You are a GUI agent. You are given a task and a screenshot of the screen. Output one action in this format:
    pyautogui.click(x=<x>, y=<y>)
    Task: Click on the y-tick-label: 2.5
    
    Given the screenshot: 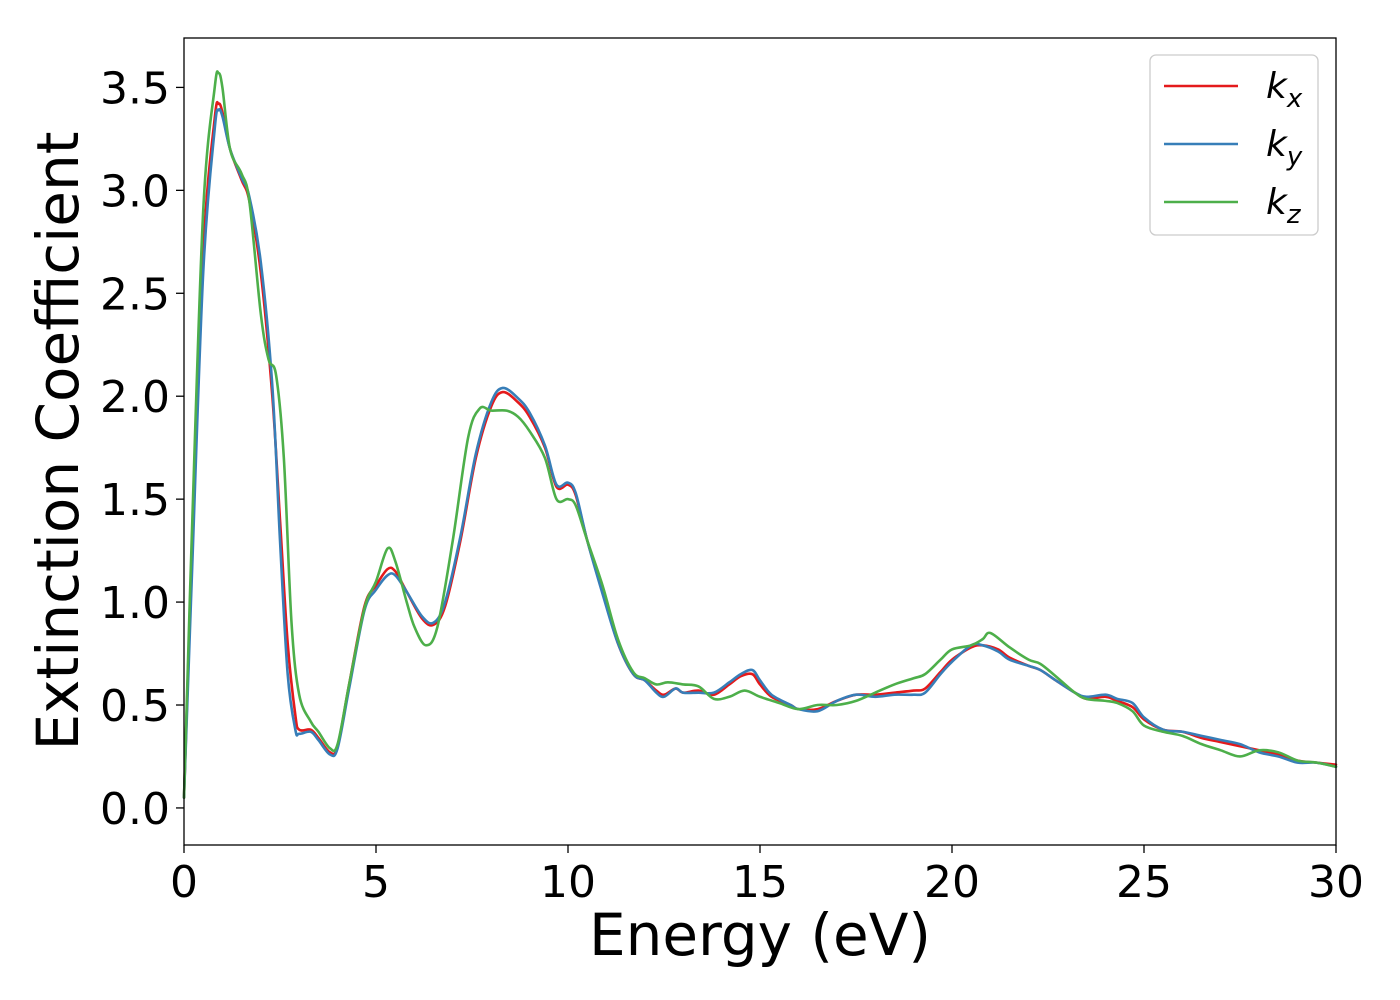 What is the action you would take?
    pyautogui.click(x=135, y=294)
    